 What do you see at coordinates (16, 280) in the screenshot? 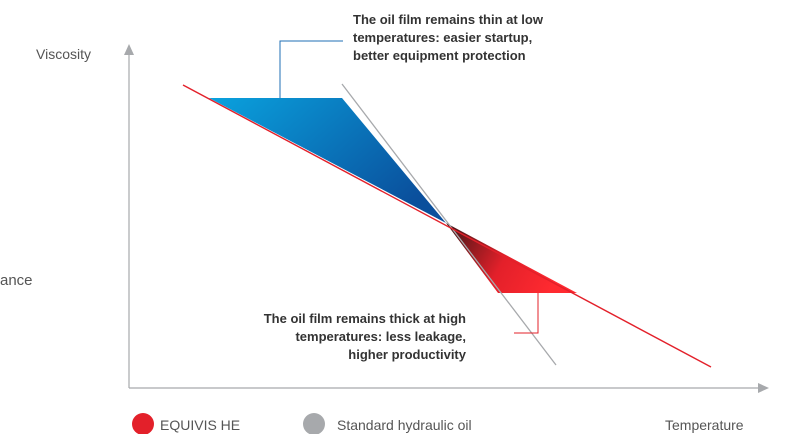
I see `cropped-edge-text: ance` at bounding box center [16, 280].